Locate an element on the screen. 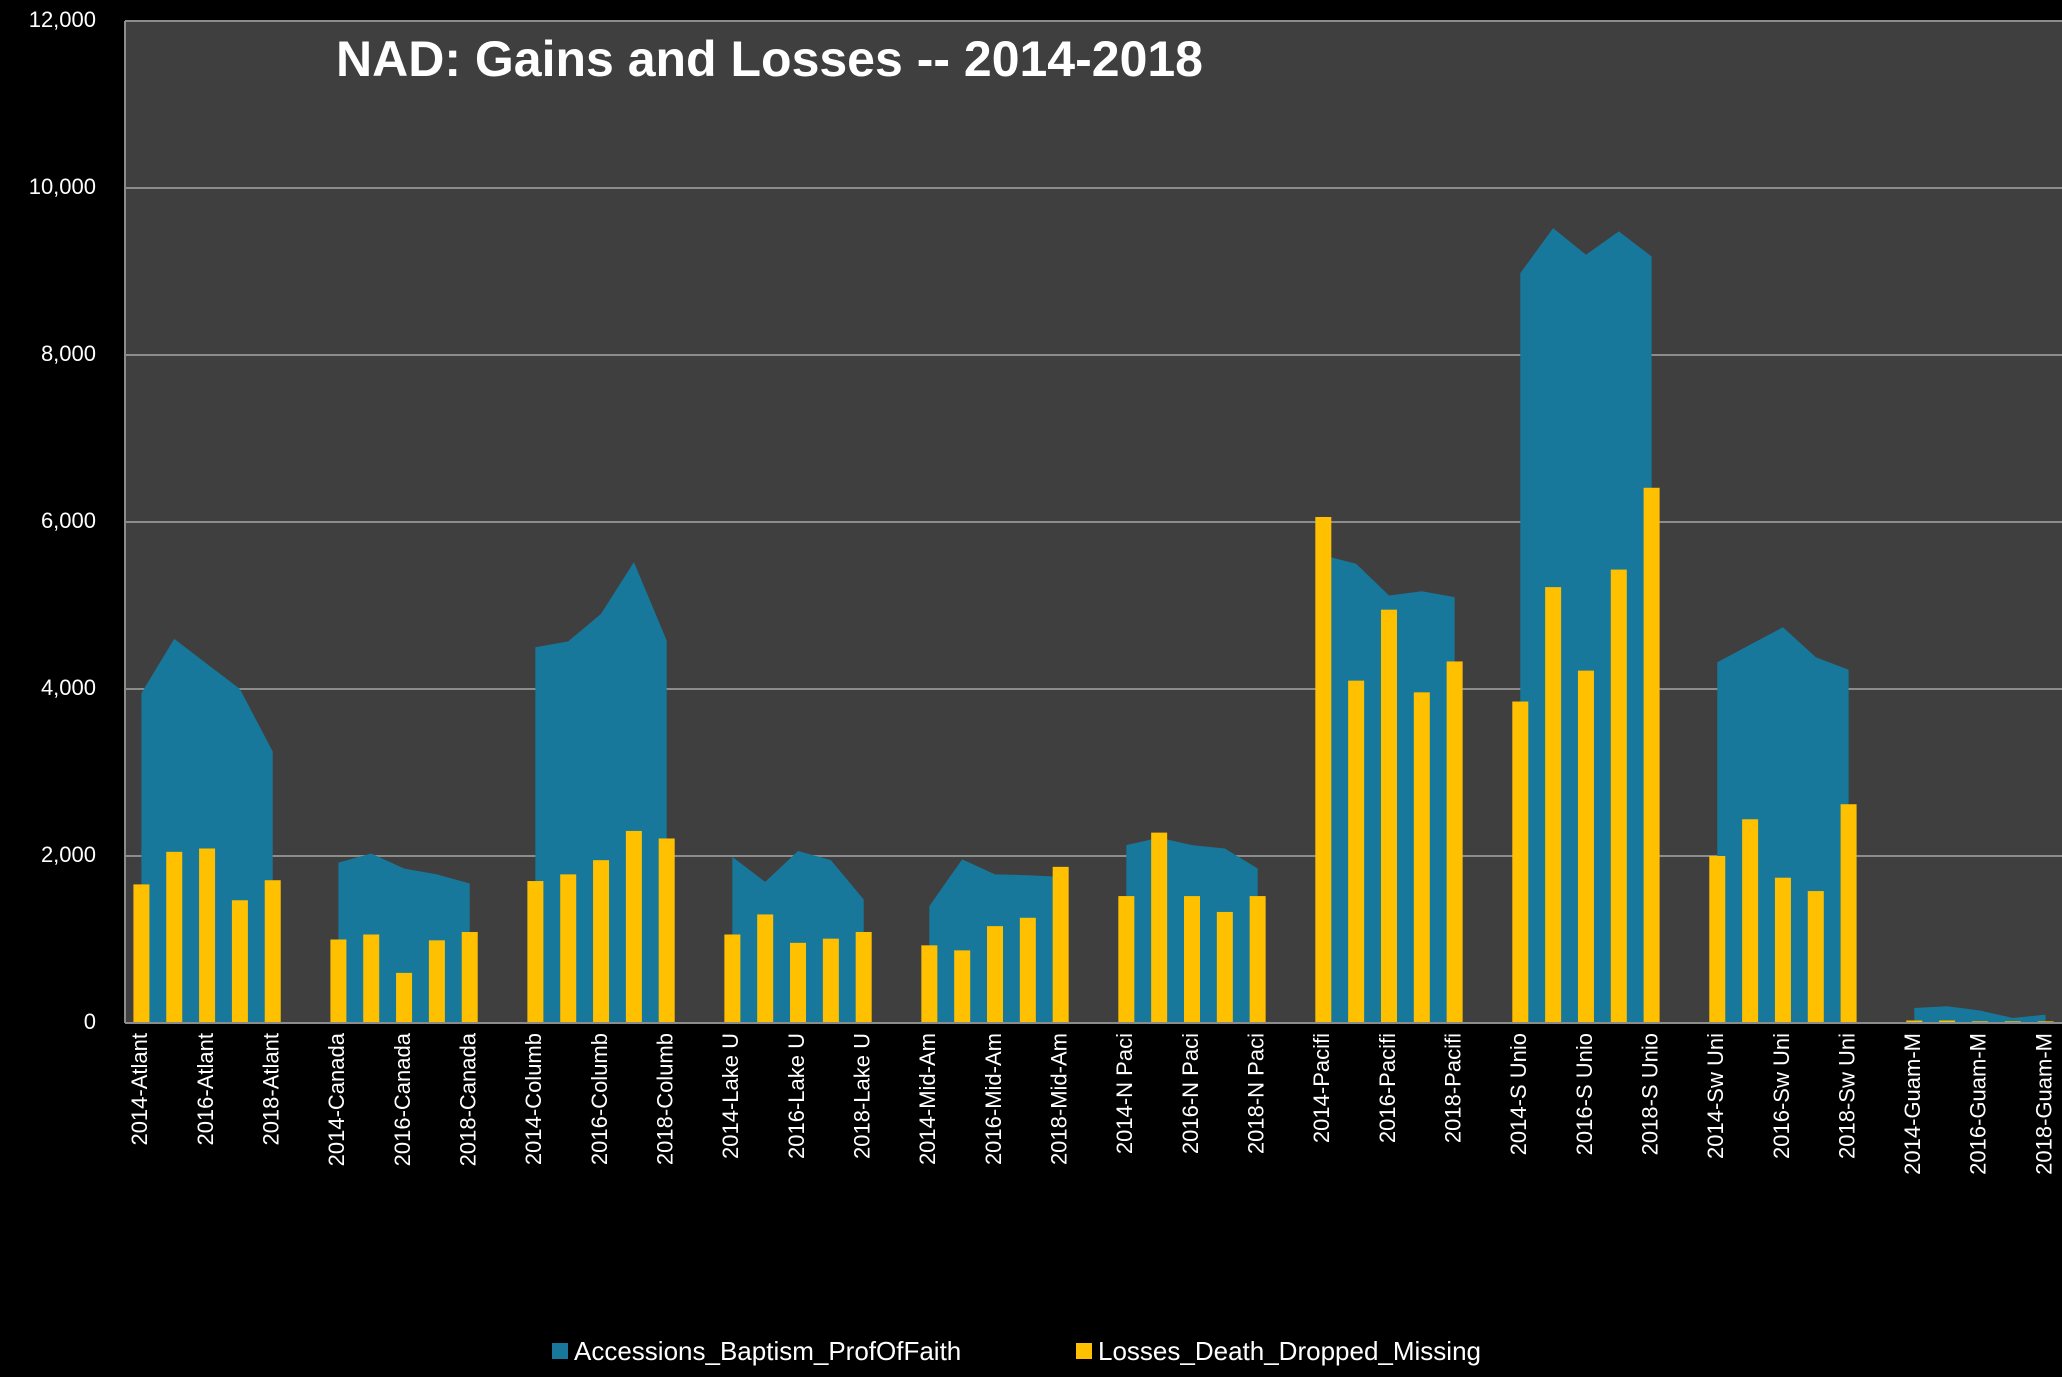 This screenshot has width=2062, height=1377. x-tick-label: 2014-S Unio is located at coordinates (1518, 1094).